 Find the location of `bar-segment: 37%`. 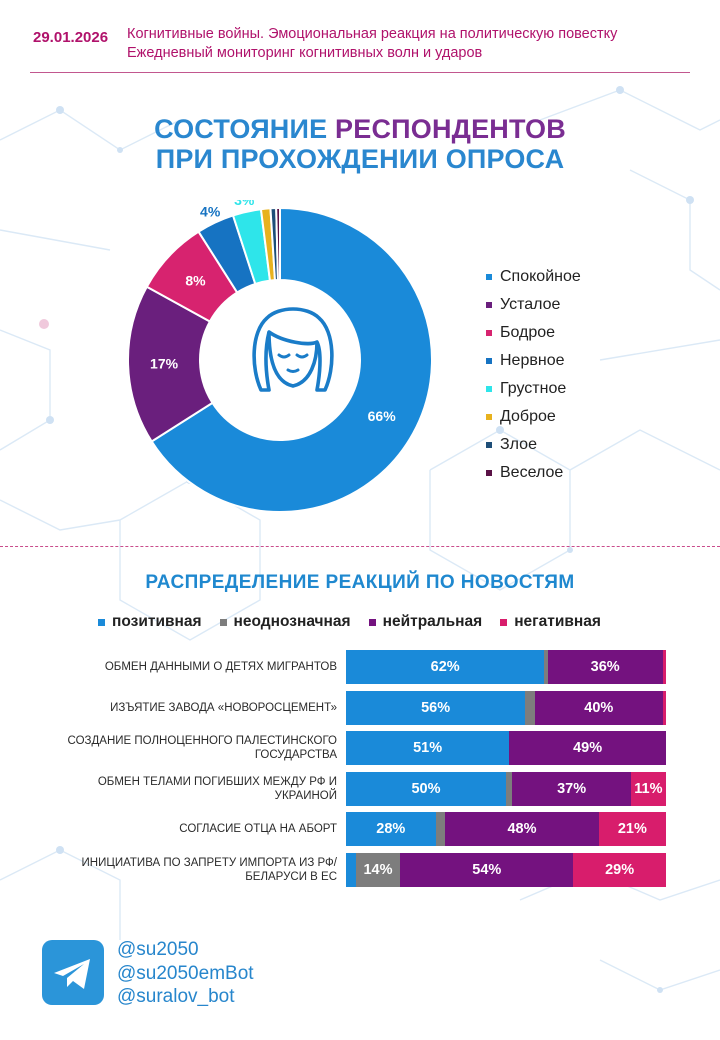

bar-segment: 37% is located at coordinates (571, 788).